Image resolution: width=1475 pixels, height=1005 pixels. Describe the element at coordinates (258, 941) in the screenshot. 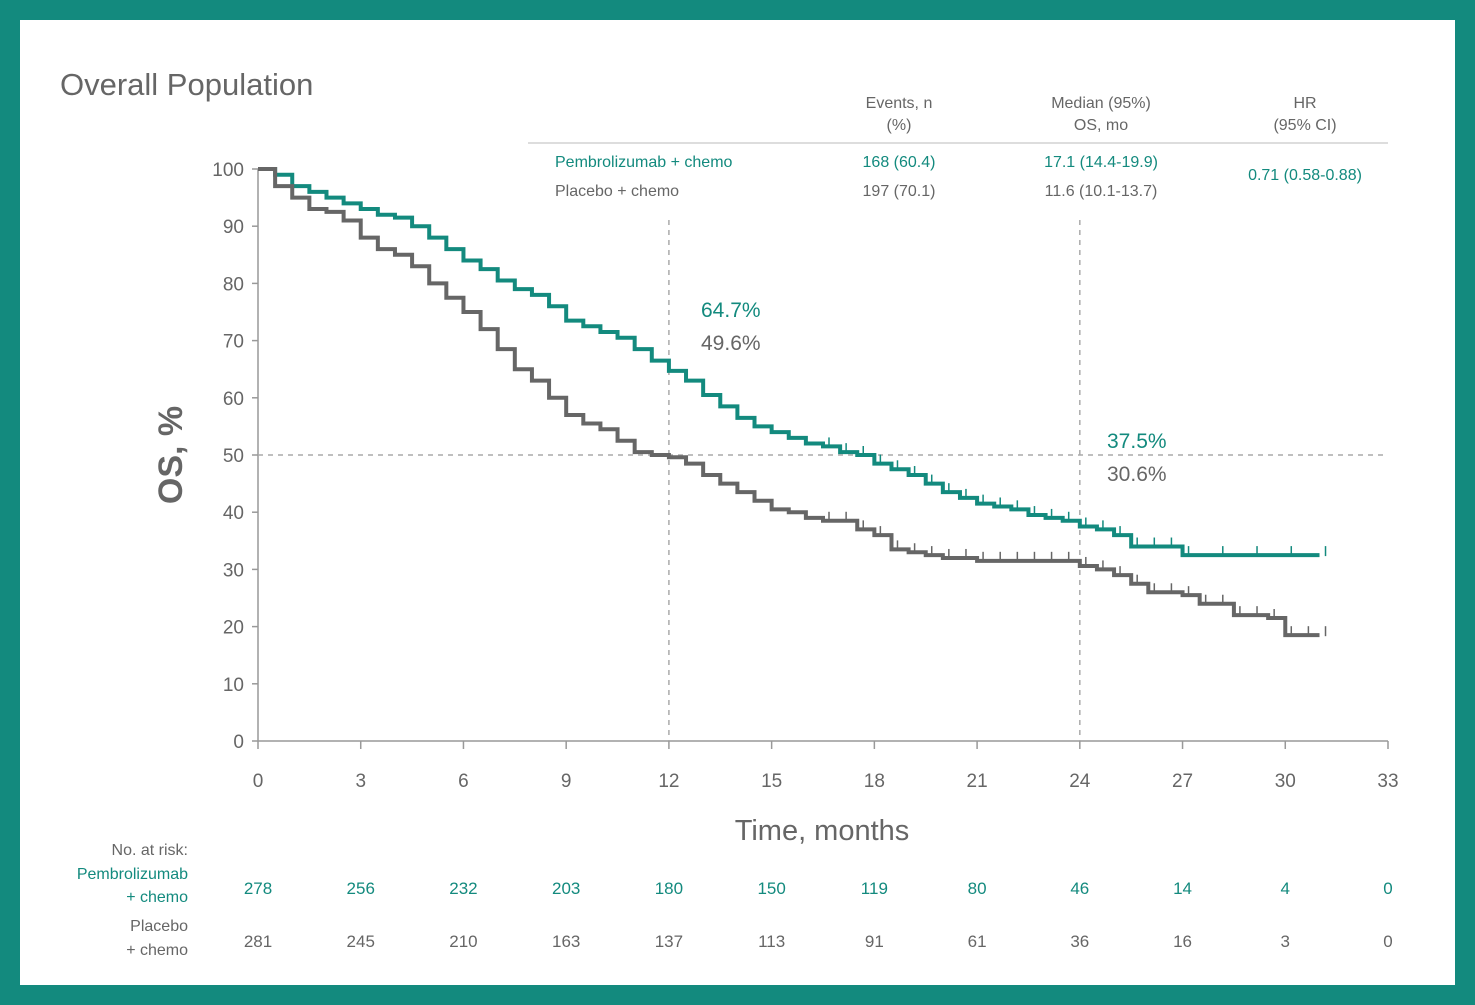

I see `risk-placebo-value: 281` at that location.